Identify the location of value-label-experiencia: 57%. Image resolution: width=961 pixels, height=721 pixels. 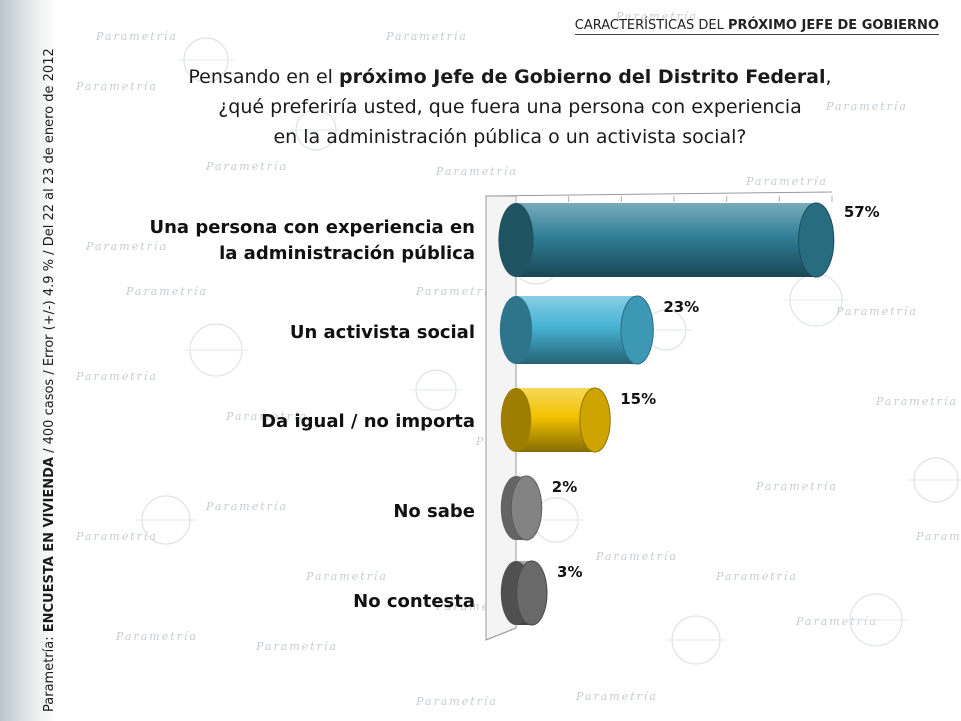
(861, 212).